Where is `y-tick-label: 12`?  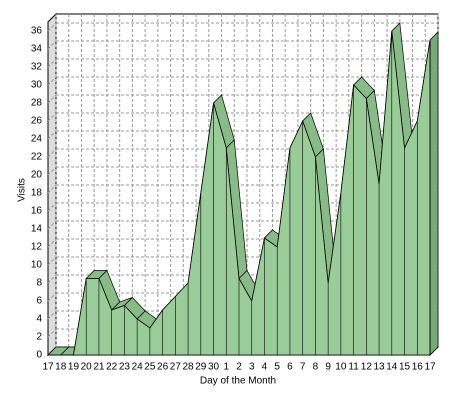 y-tick-label: 12 is located at coordinates (37, 247).